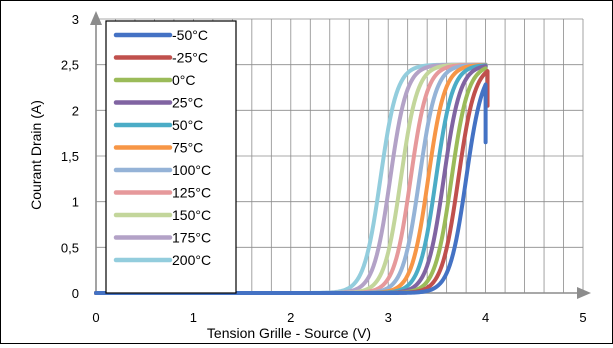 The image size is (613, 348). What do you see at coordinates (485, 317) in the screenshot?
I see `x-tick-label: 4` at bounding box center [485, 317].